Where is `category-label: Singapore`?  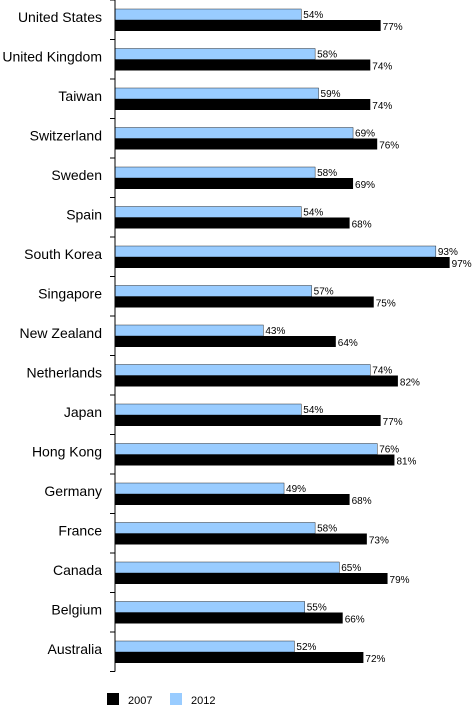 category-label: Singapore is located at coordinates (70, 294).